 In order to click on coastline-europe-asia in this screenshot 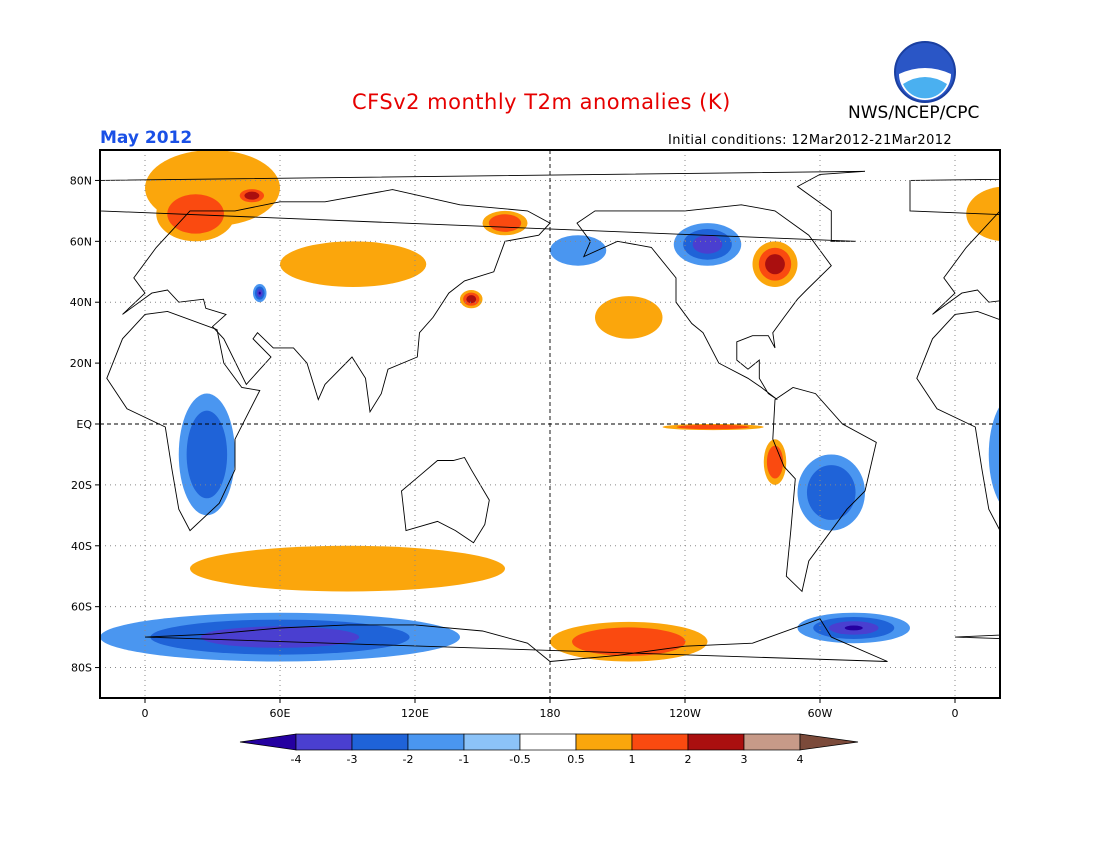, I will do `click(336, 301)`.